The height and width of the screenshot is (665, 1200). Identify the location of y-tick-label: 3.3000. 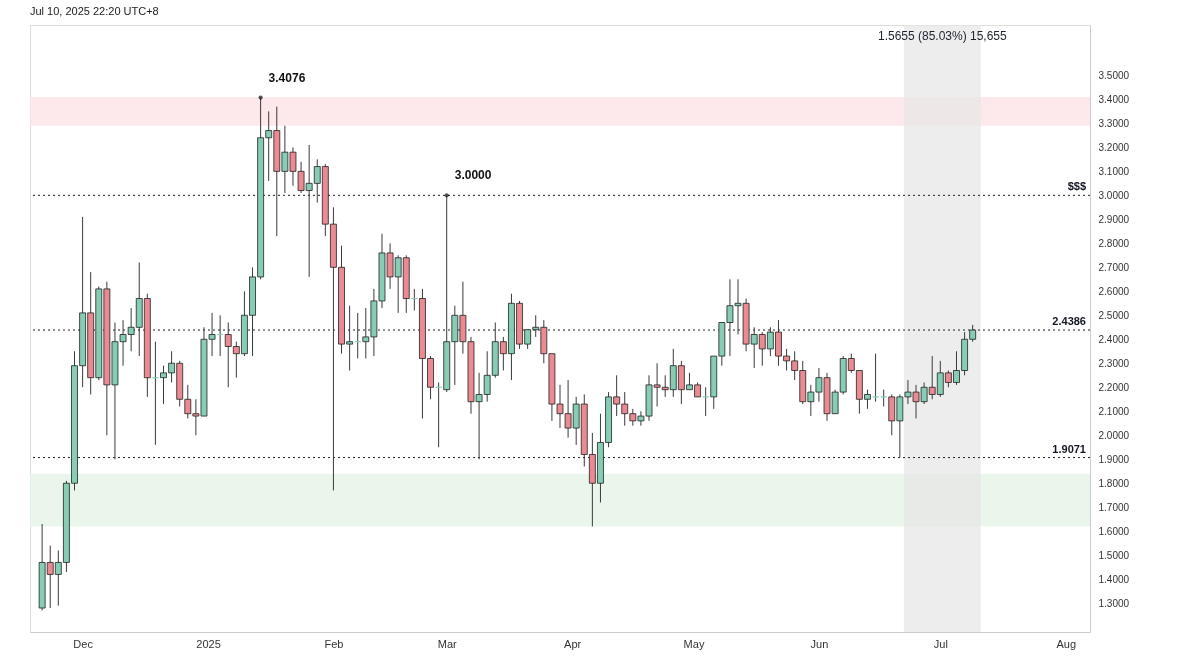
(1114, 123).